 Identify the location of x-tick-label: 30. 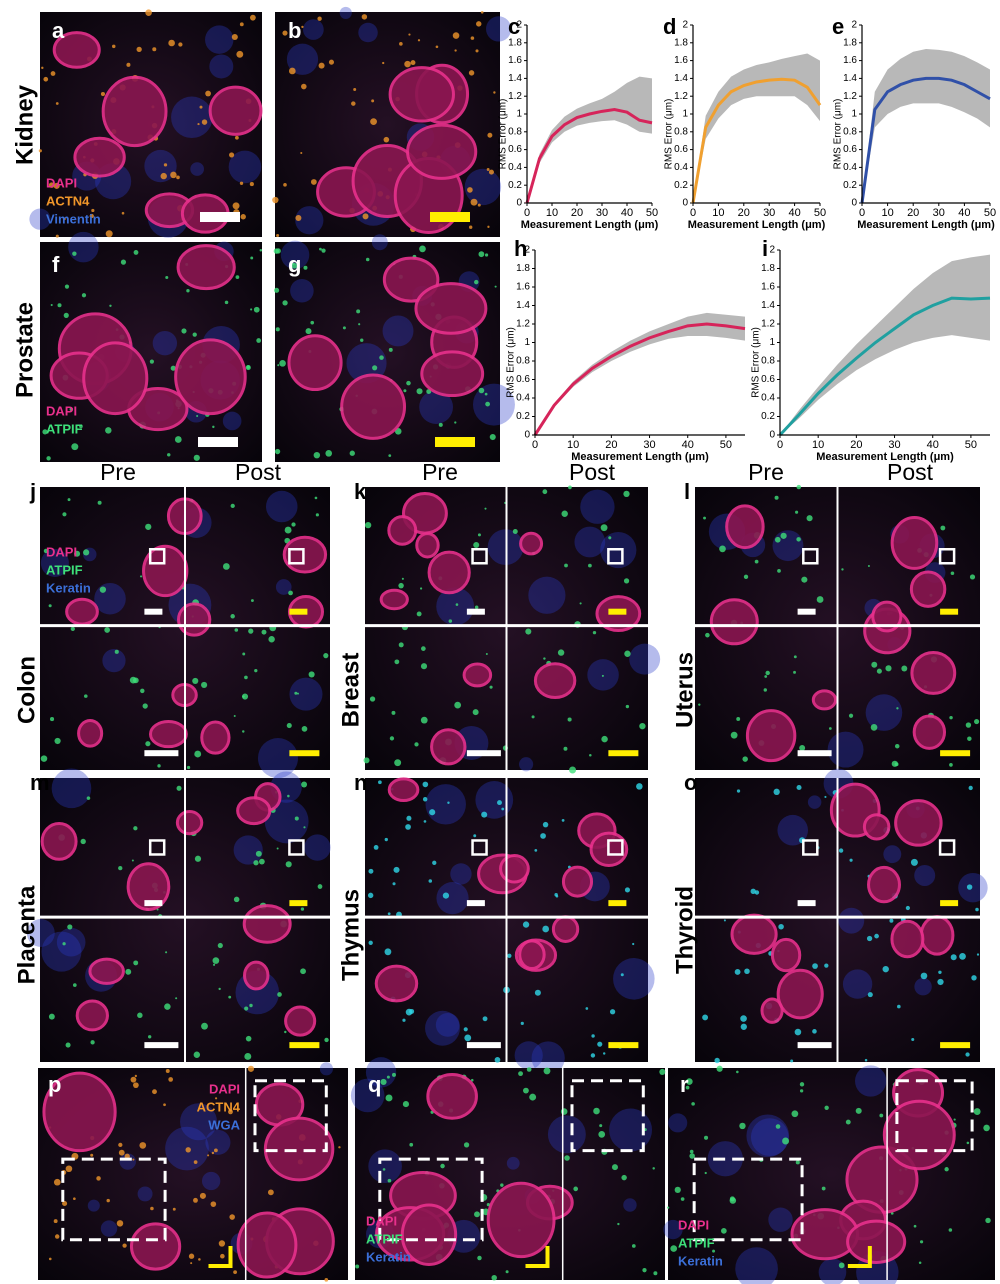
(894, 445).